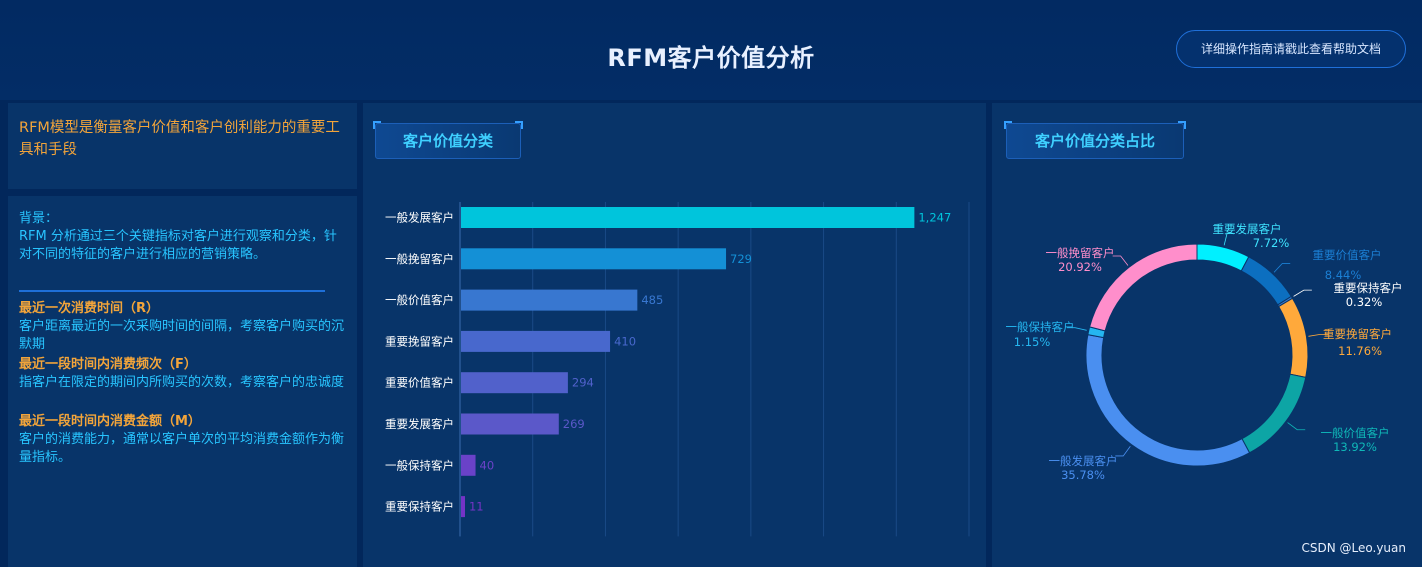 This screenshot has width=1422, height=567. Describe the element at coordinates (110, 421) in the screenshot. I see `metric-title: 最近一段时间内消费金额（M）` at that location.